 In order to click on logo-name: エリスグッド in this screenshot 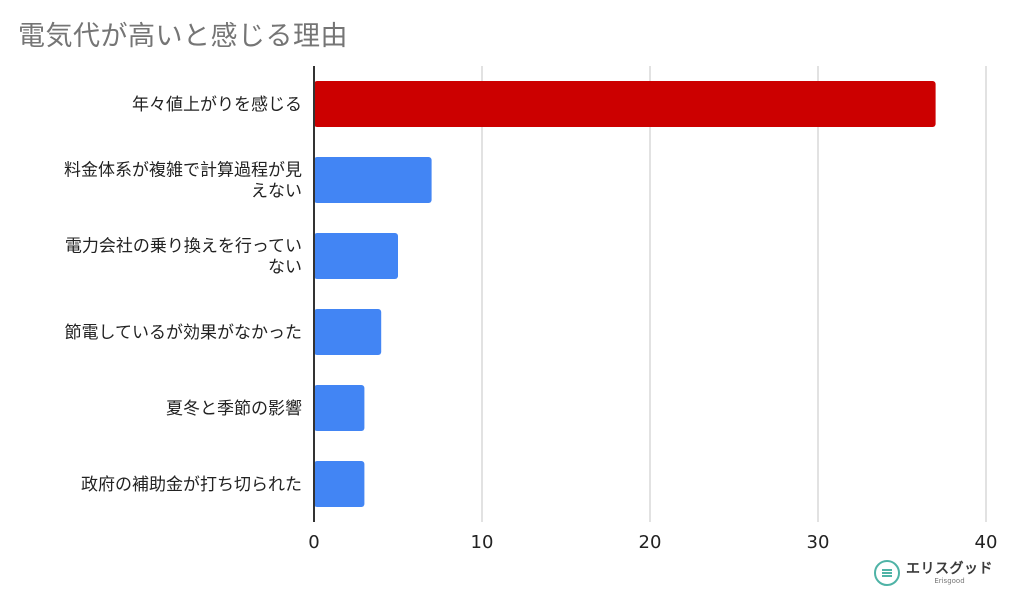, I will do `click(949, 568)`.